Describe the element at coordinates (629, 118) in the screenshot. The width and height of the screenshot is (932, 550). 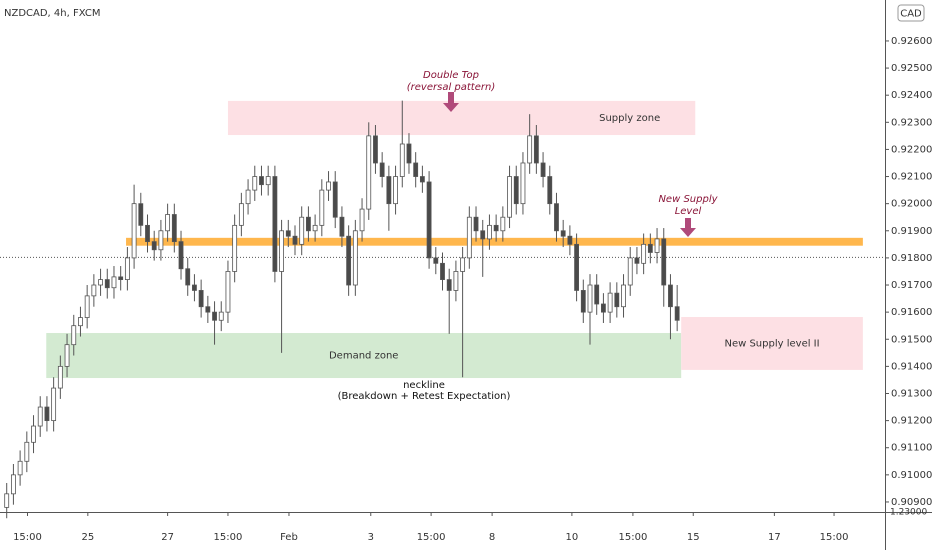
I see `zone-label: Supply zone` at that location.